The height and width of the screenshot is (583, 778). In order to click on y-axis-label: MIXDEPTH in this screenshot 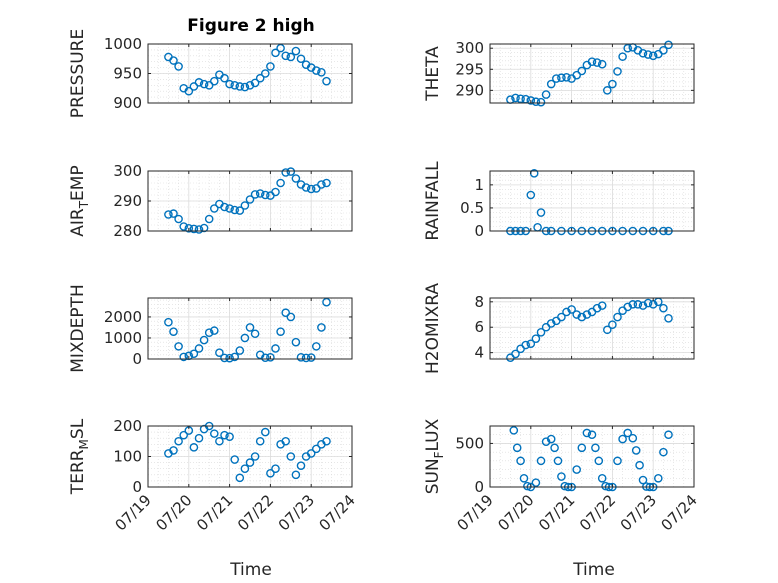, I will do `click(78, 328)`.